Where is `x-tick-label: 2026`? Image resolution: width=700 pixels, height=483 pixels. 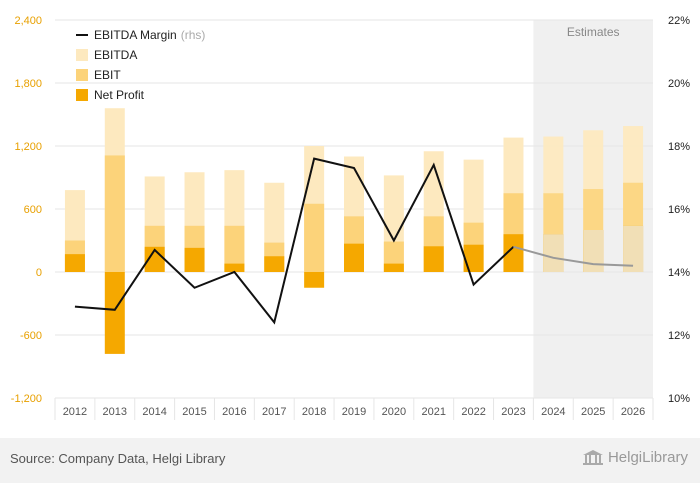
x-tick-label: 2026 is located at coordinates (633, 412).